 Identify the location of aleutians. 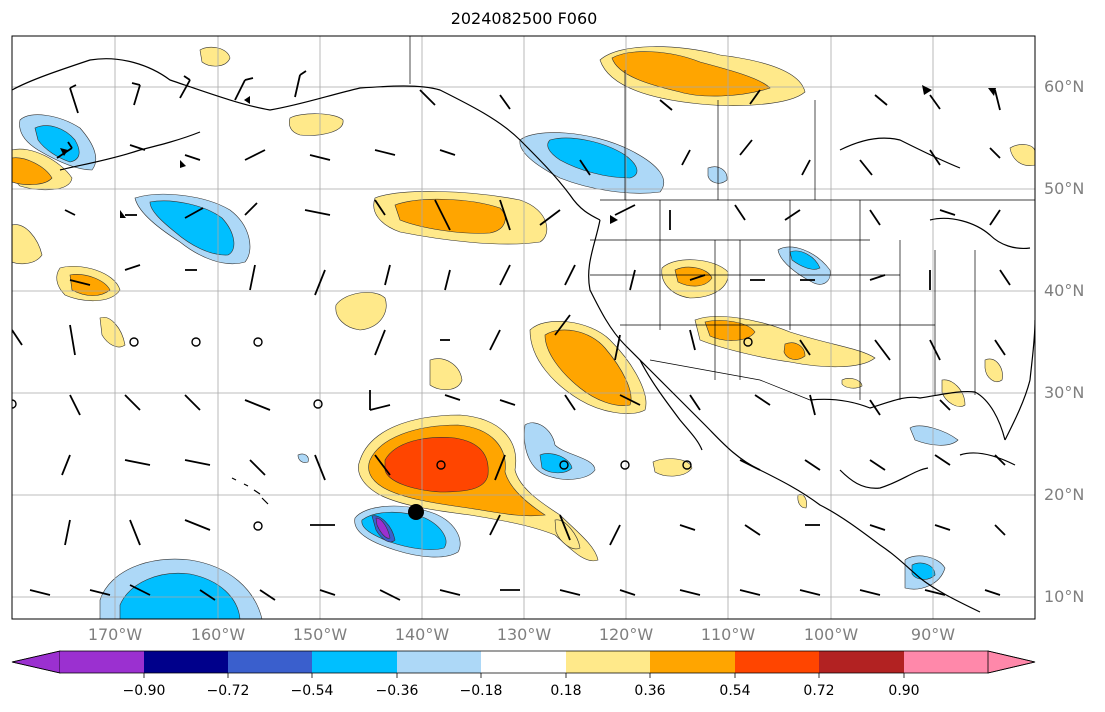
(130, 151).